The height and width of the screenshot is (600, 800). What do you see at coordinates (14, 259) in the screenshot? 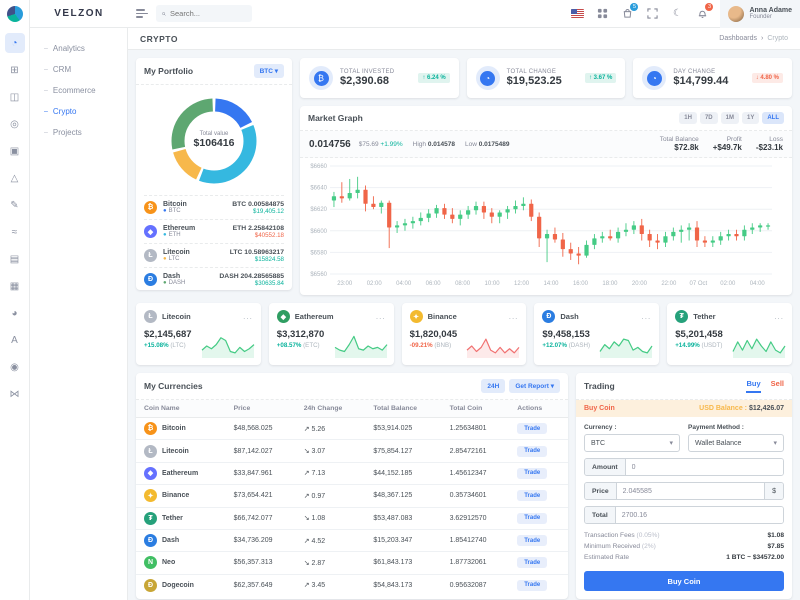
I see `rail-forms-icon: ▤` at bounding box center [14, 259].